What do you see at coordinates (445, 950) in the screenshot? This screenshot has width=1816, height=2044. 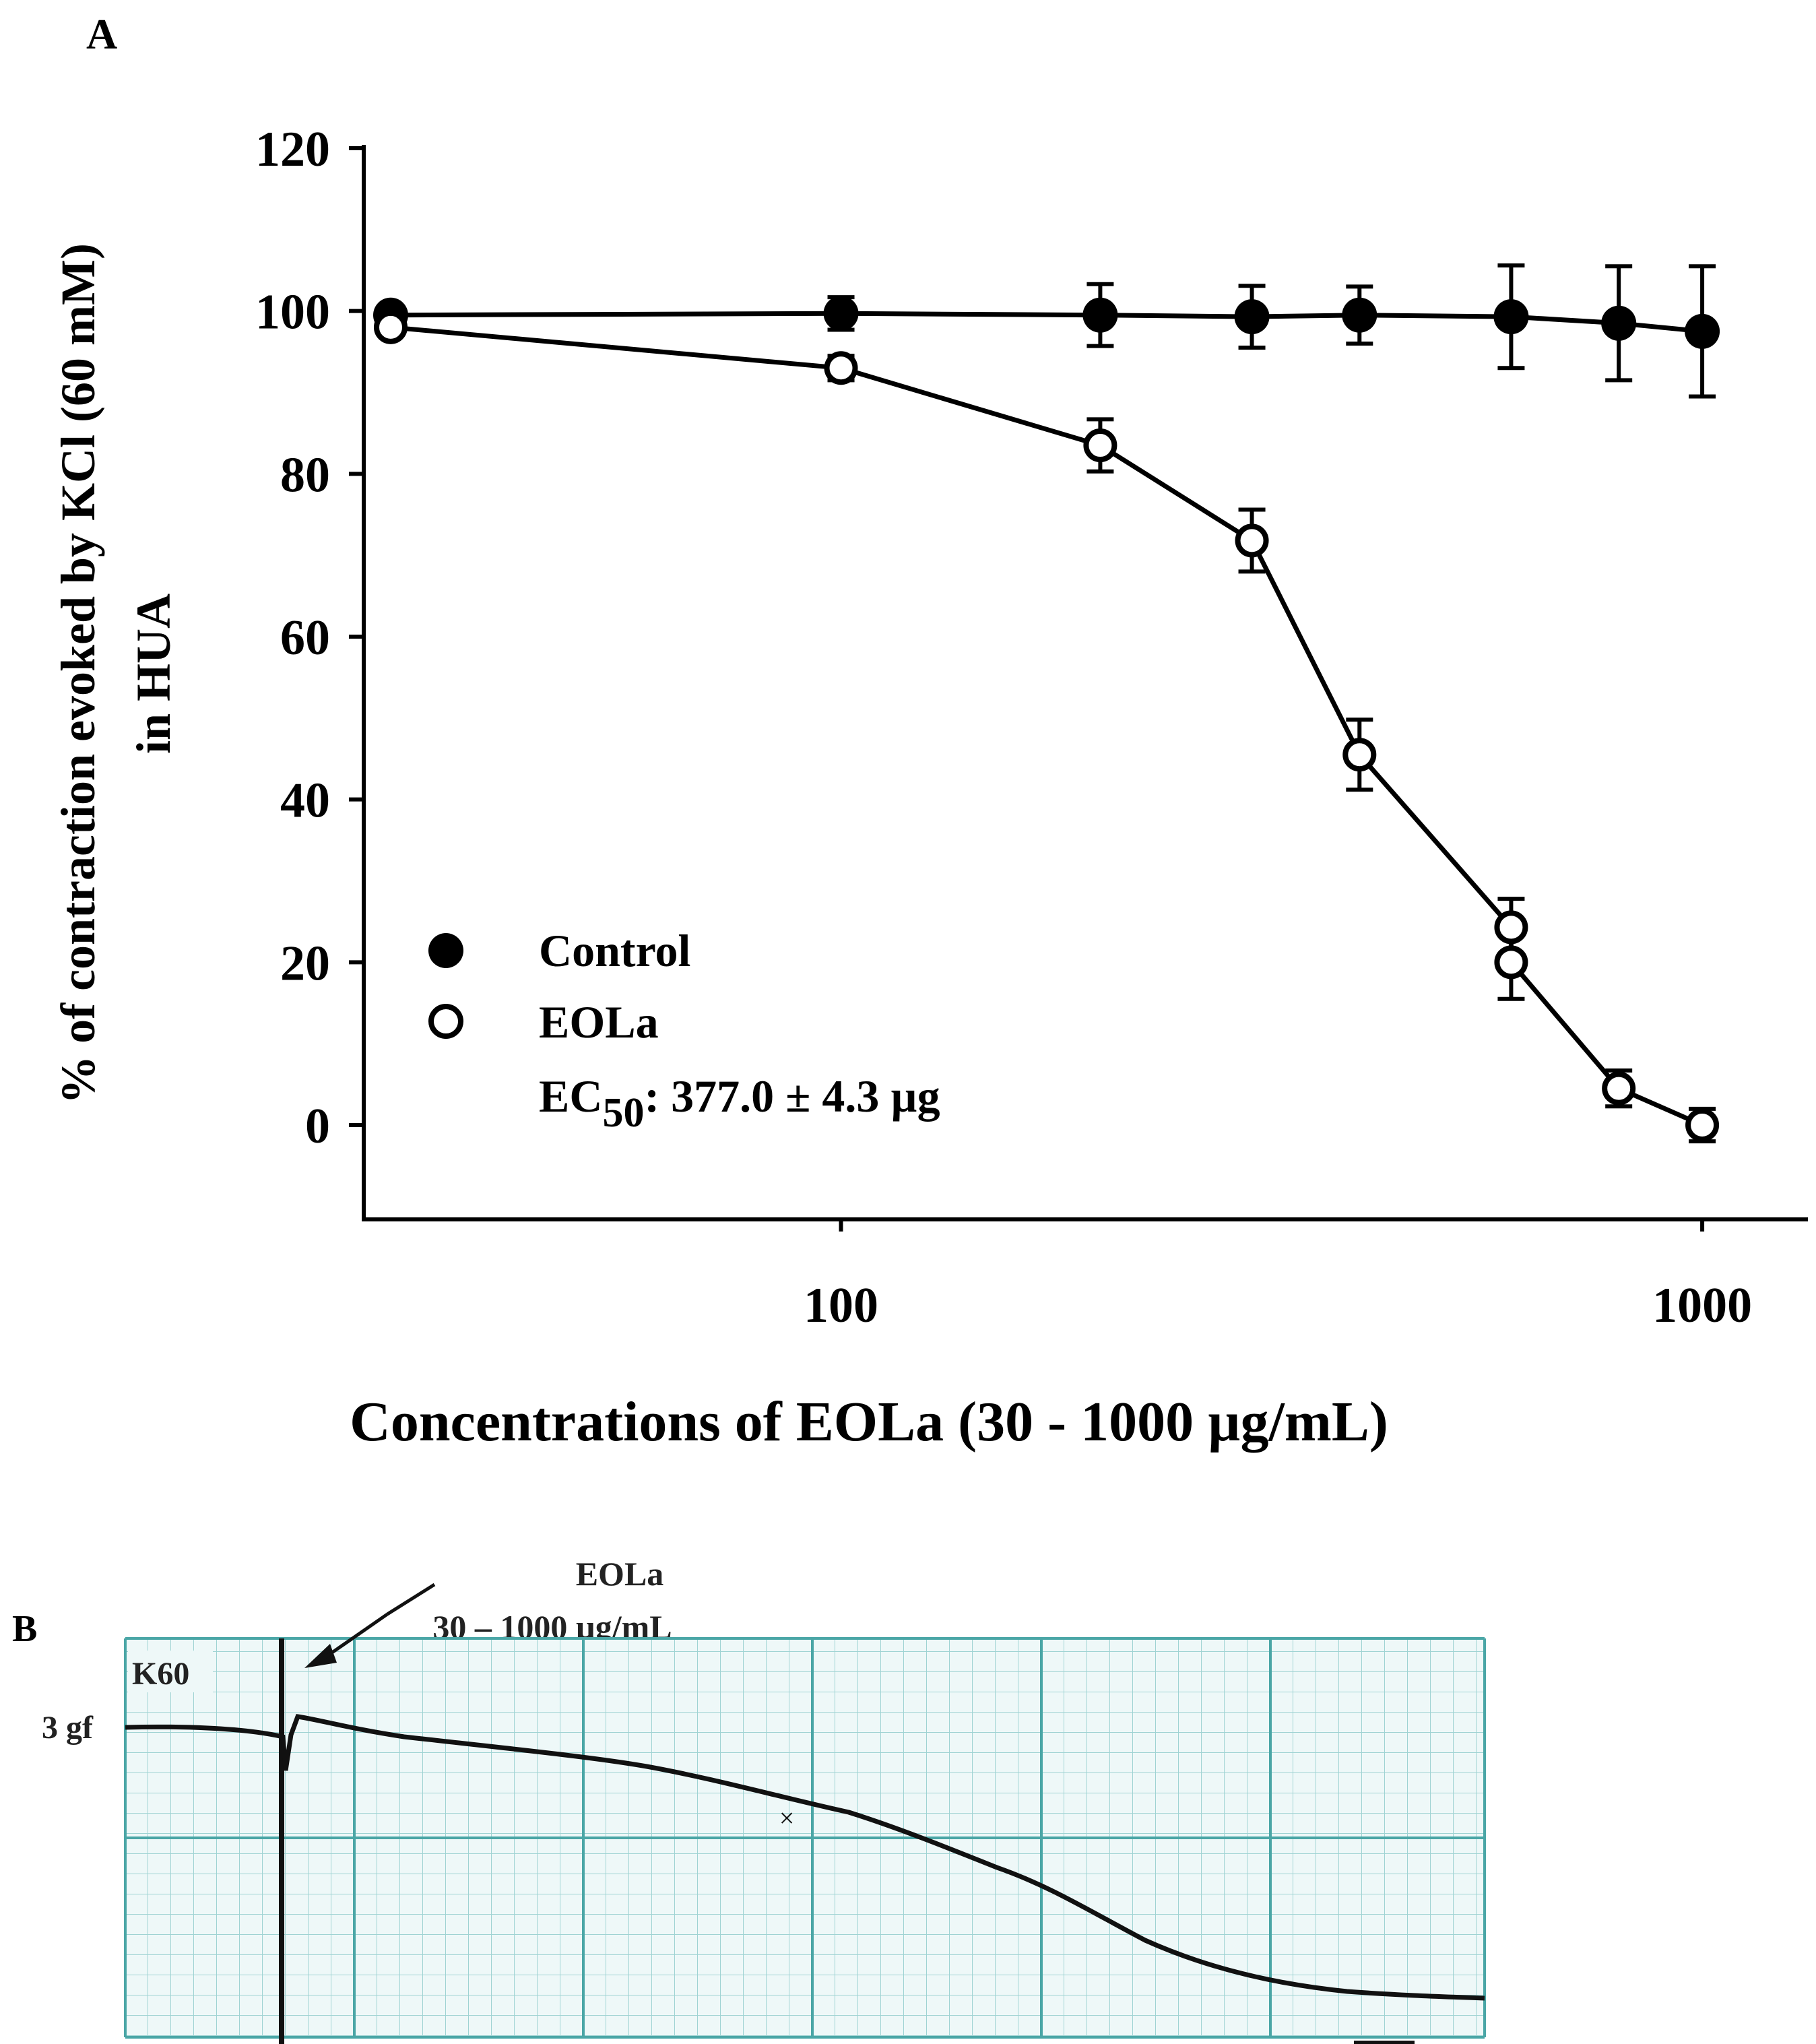 I see `legend-marker-control` at bounding box center [445, 950].